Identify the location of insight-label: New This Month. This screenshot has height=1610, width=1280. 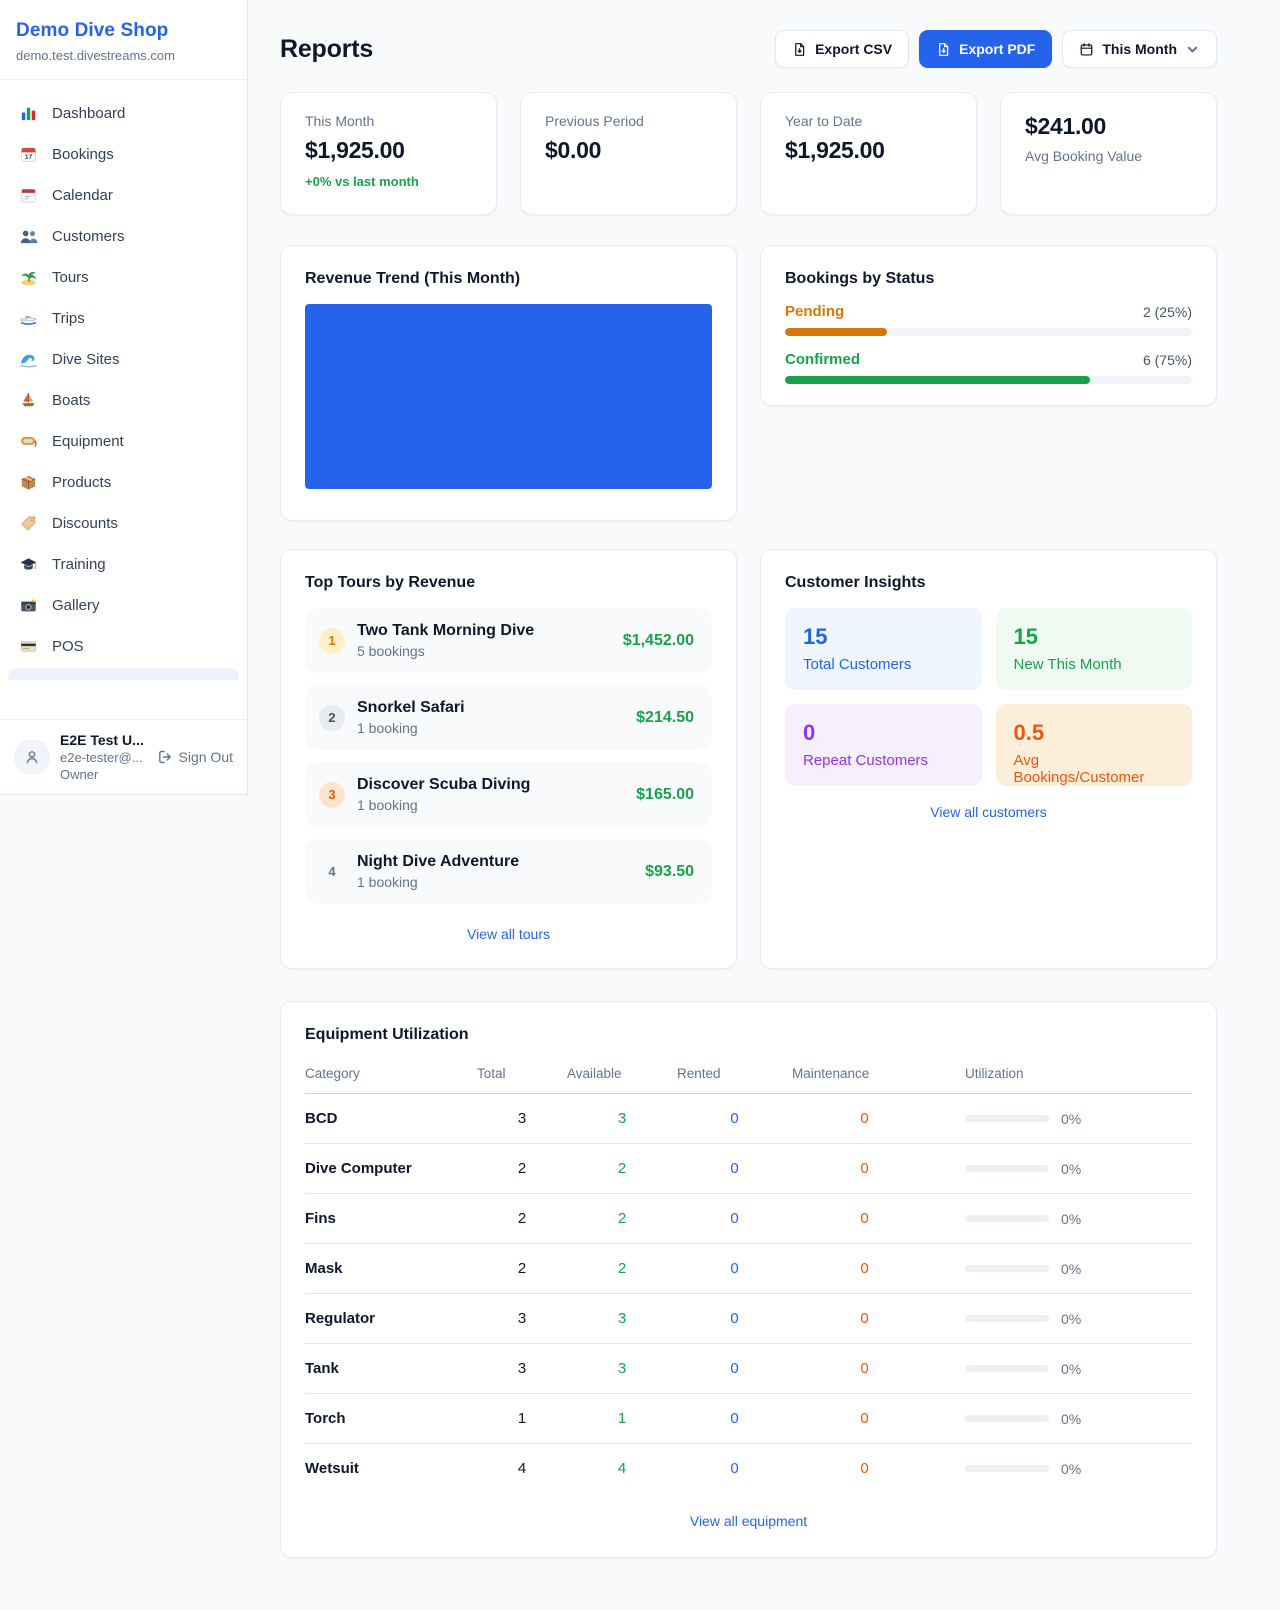
(1067, 664).